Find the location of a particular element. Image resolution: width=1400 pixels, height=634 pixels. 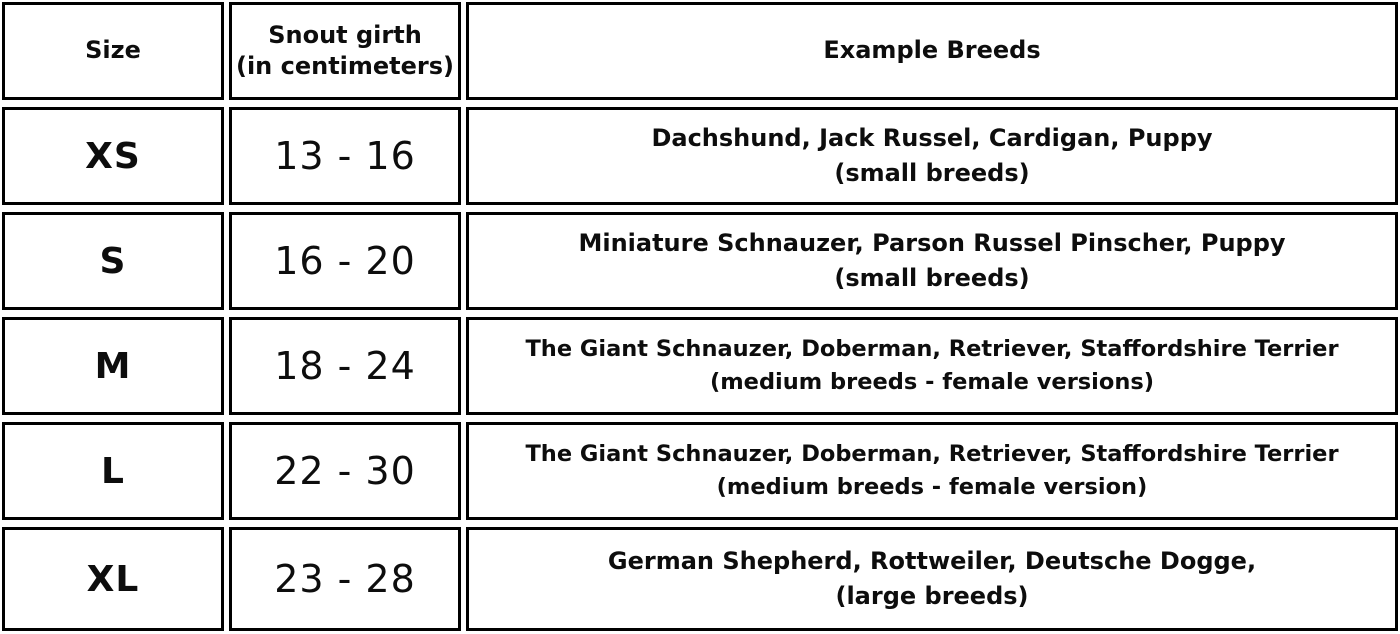

size-cell: M is located at coordinates (113, 366).